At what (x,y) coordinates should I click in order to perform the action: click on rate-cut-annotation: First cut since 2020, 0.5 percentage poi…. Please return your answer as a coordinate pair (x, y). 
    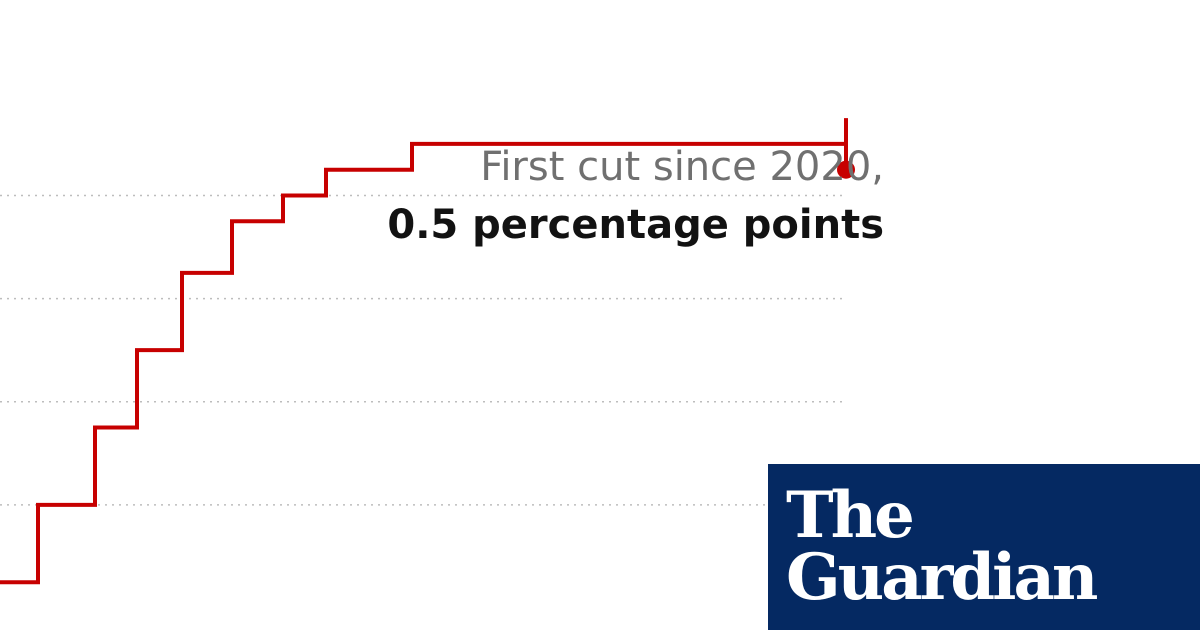
    Looking at the image, I should click on (635, 196).